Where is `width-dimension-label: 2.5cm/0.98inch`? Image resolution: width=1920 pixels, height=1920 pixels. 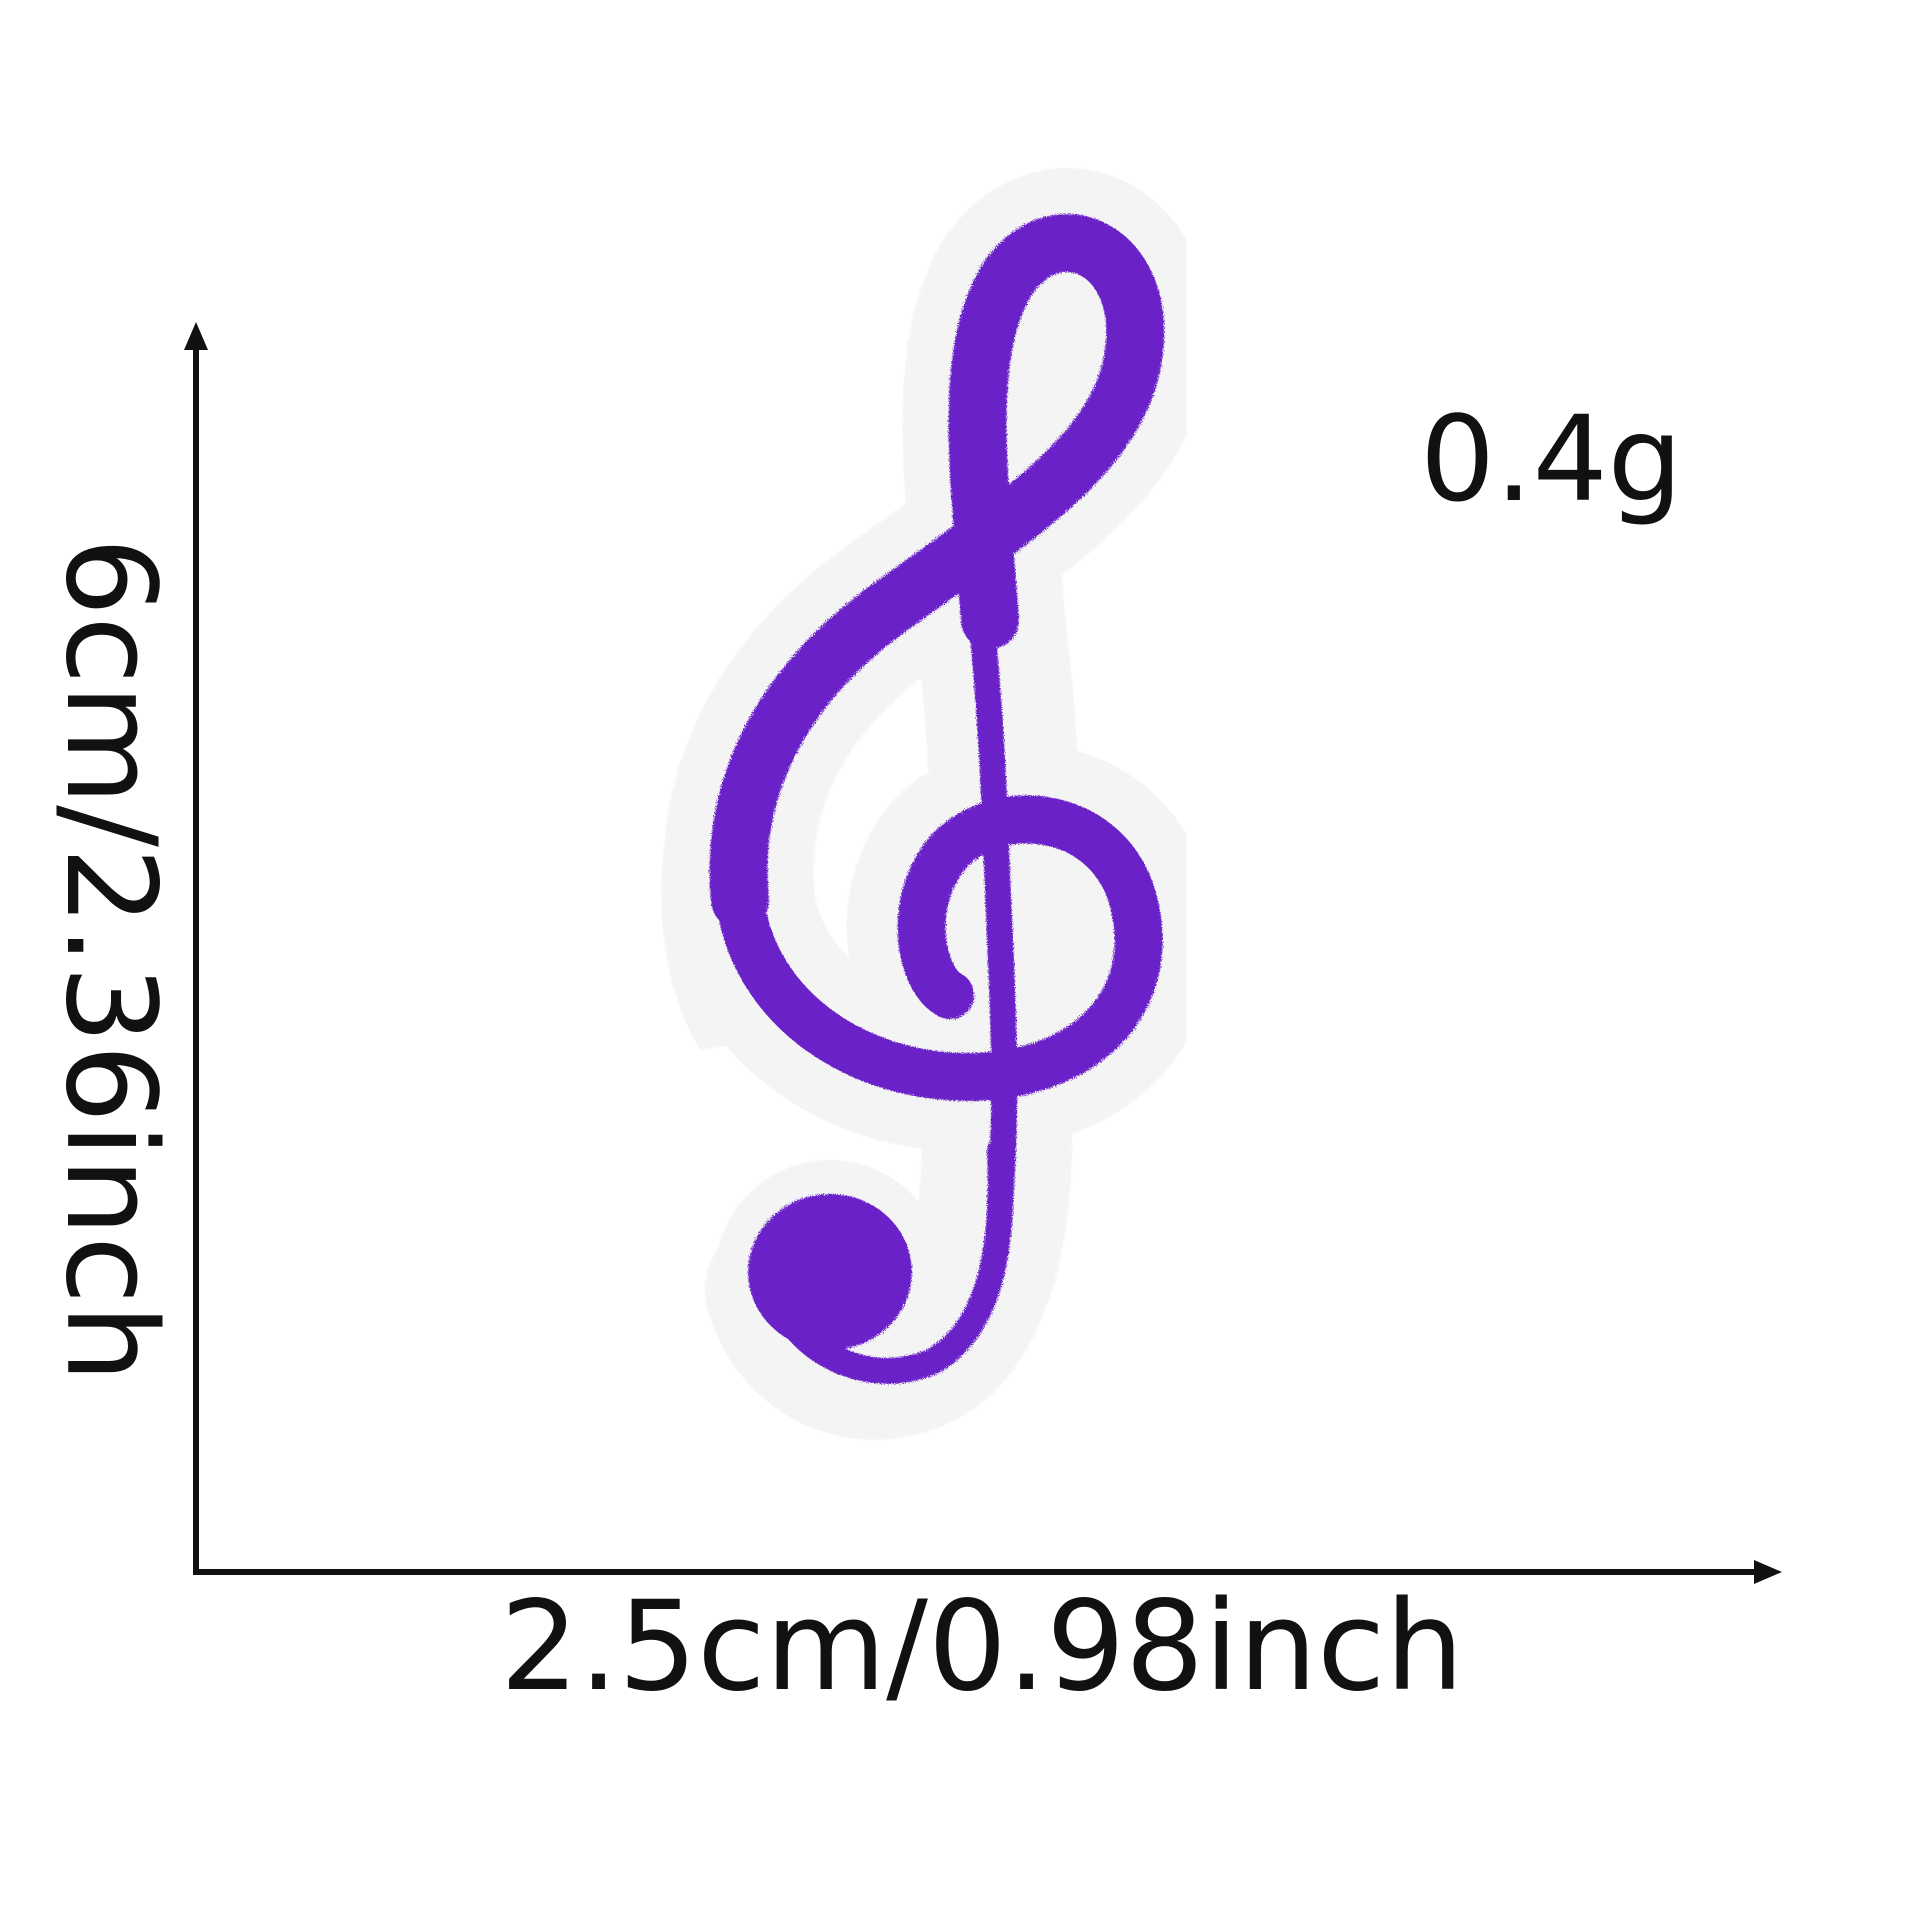 width-dimension-label: 2.5cm/0.98inch is located at coordinates (982, 1647).